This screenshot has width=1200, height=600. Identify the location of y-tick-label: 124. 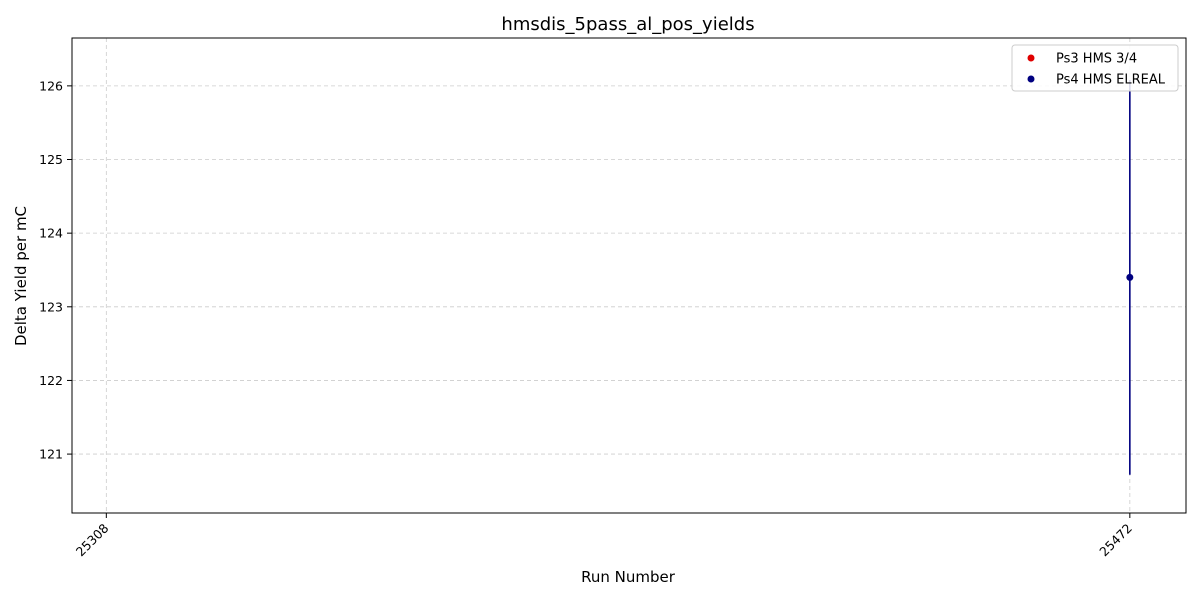
(51, 233).